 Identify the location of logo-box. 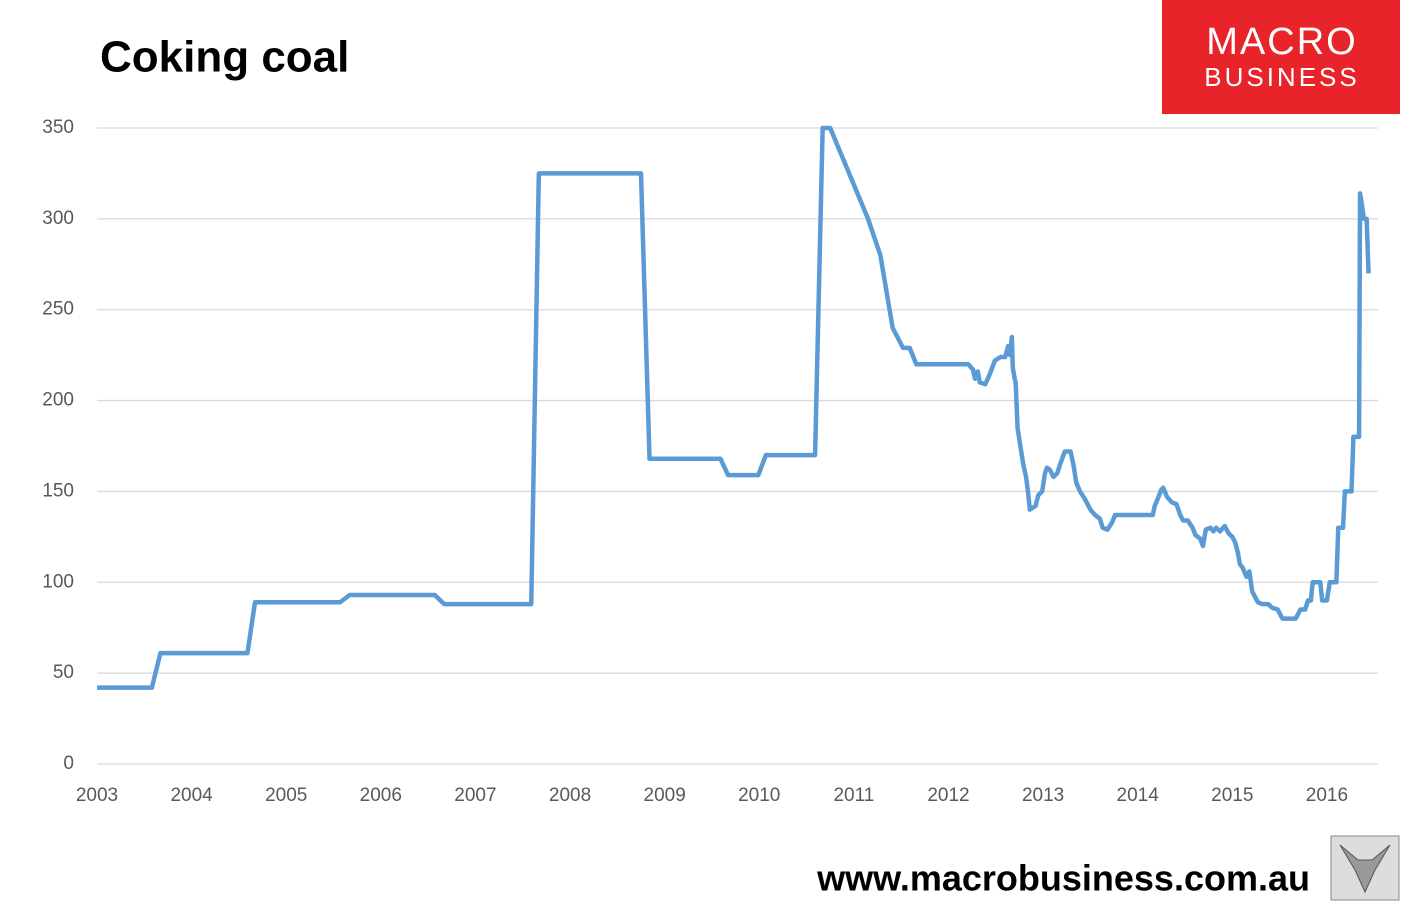
(1281, 57).